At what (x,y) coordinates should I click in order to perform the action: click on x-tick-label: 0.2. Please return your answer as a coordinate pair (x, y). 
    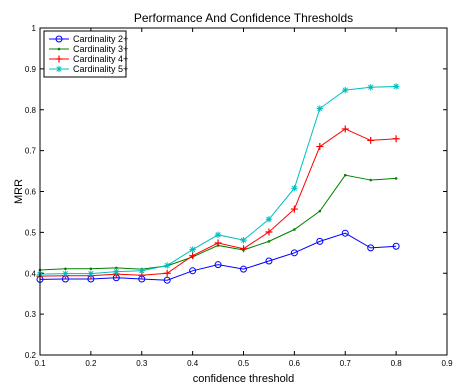
    Looking at the image, I should click on (91, 363).